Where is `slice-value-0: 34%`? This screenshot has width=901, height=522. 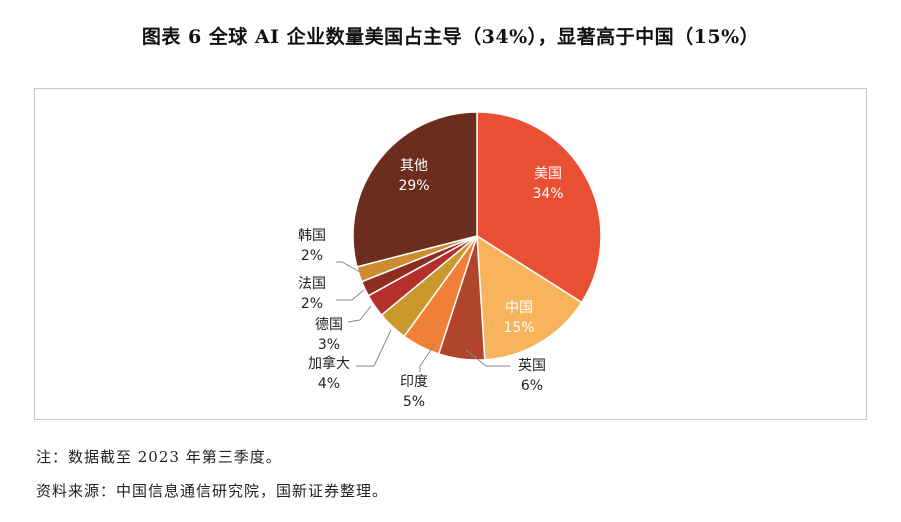
slice-value-0: 34% is located at coordinates (547, 194).